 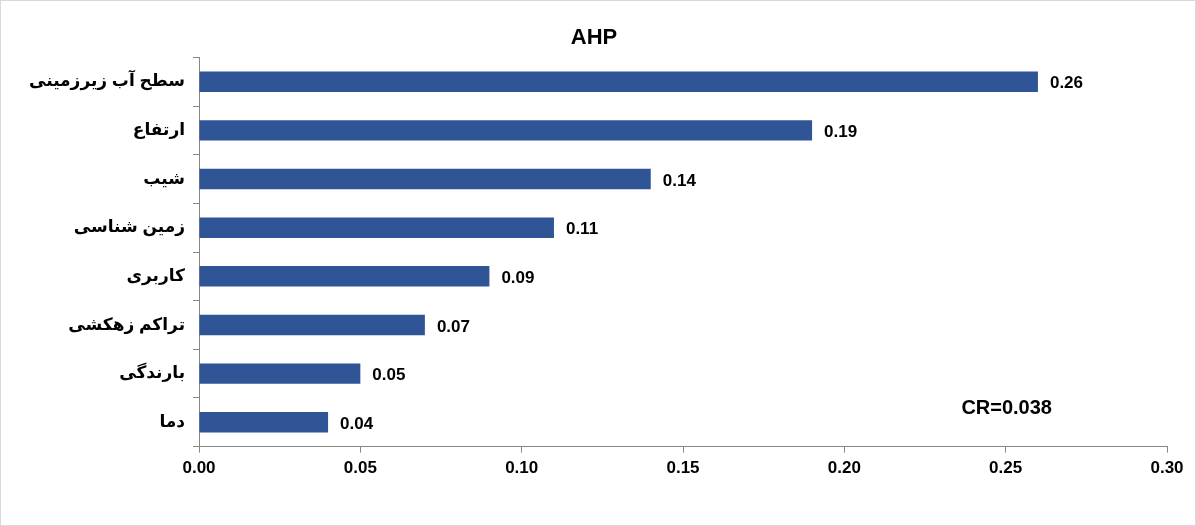 I want to click on x-tick-label: 0.30, so click(x=1167, y=468).